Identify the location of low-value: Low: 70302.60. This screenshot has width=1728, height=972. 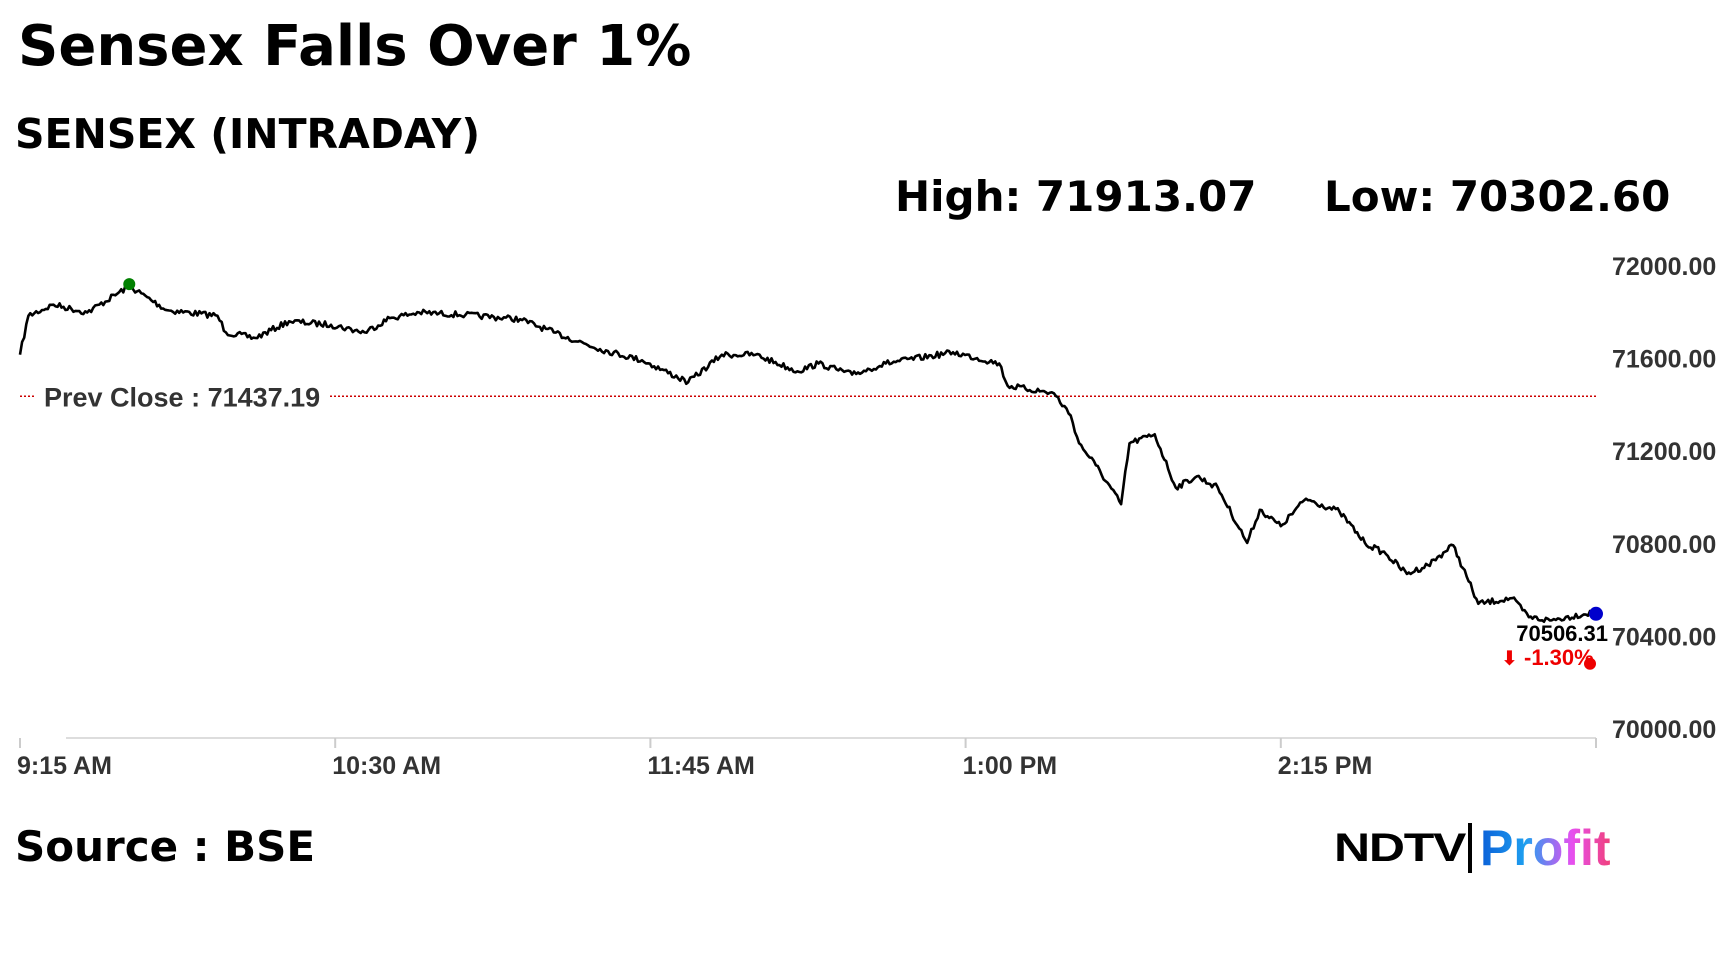
(1497, 196).